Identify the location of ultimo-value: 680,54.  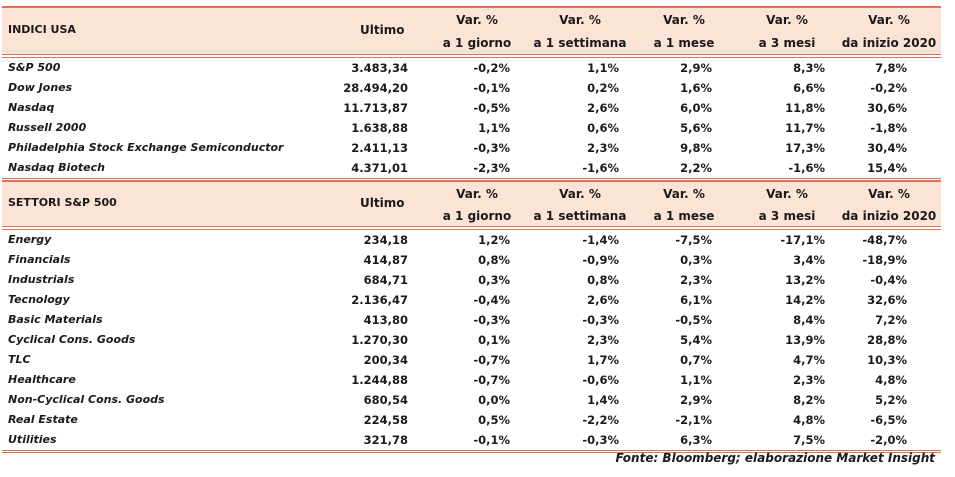
(385, 400).